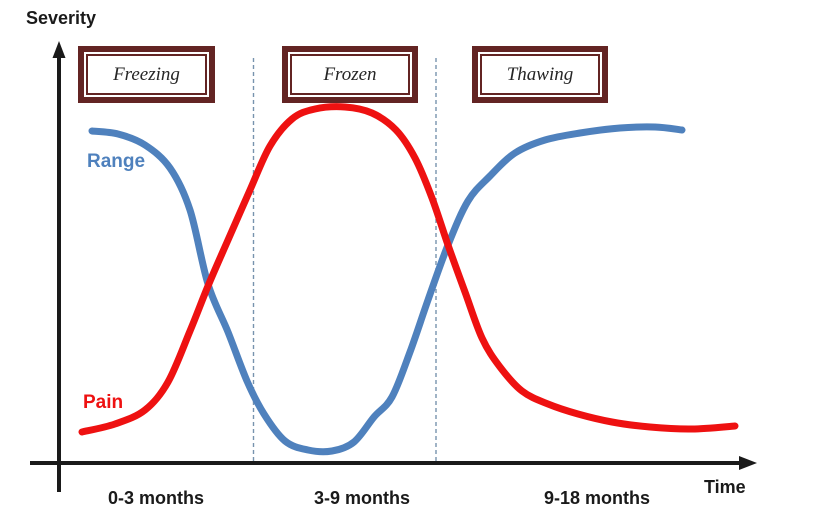 The width and height of the screenshot is (819, 520). I want to click on phase-box-freezing-inner-frame: Freezing, so click(146, 74).